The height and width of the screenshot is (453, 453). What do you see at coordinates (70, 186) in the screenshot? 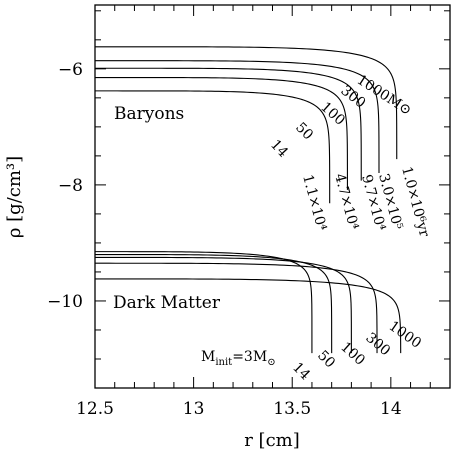
I see `y-tick-label: −8` at bounding box center [70, 186].